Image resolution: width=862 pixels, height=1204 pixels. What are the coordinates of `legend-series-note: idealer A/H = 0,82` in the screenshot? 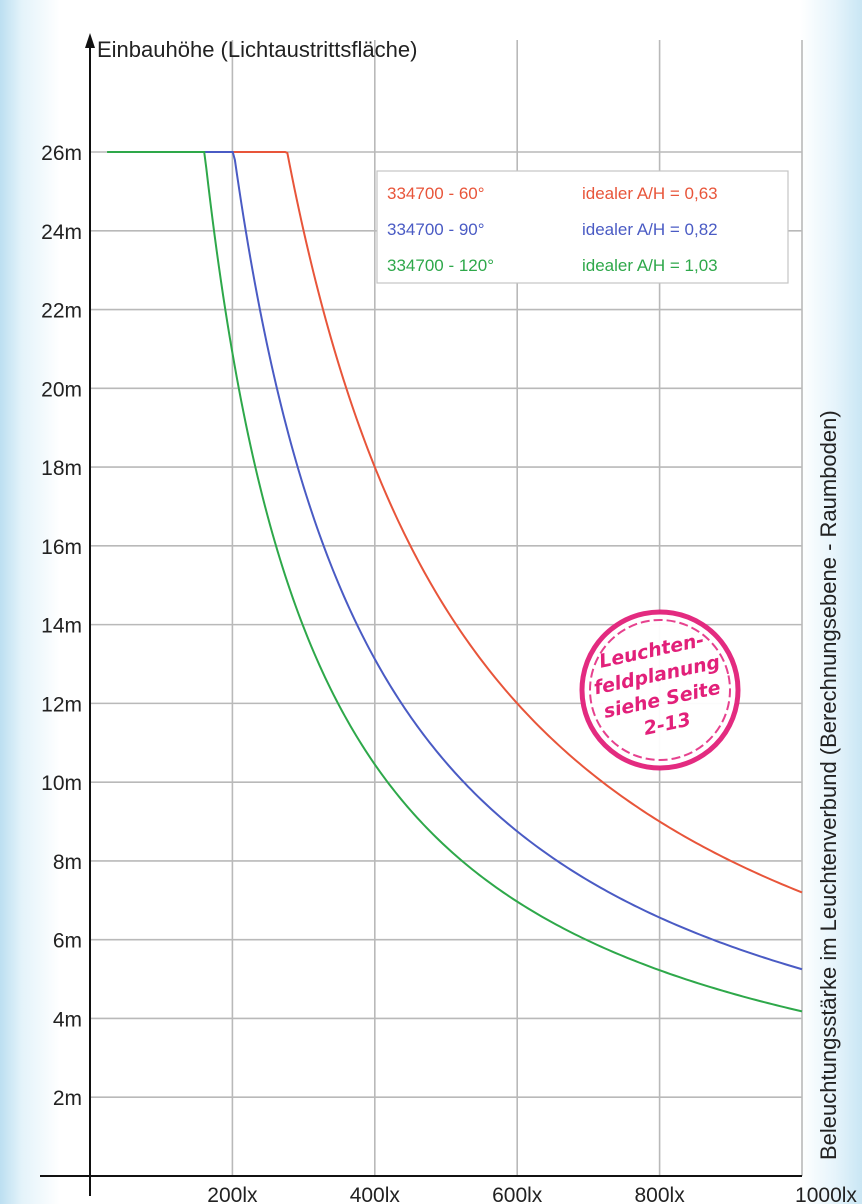 It's located at (650, 229).